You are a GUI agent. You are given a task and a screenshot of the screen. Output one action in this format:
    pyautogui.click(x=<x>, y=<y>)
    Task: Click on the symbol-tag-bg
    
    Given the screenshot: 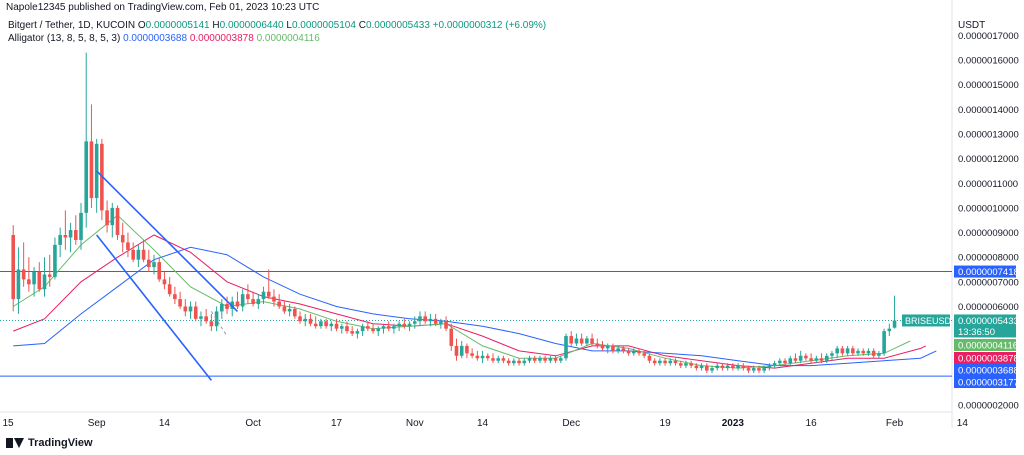 What is the action you would take?
    pyautogui.click(x=926, y=320)
    